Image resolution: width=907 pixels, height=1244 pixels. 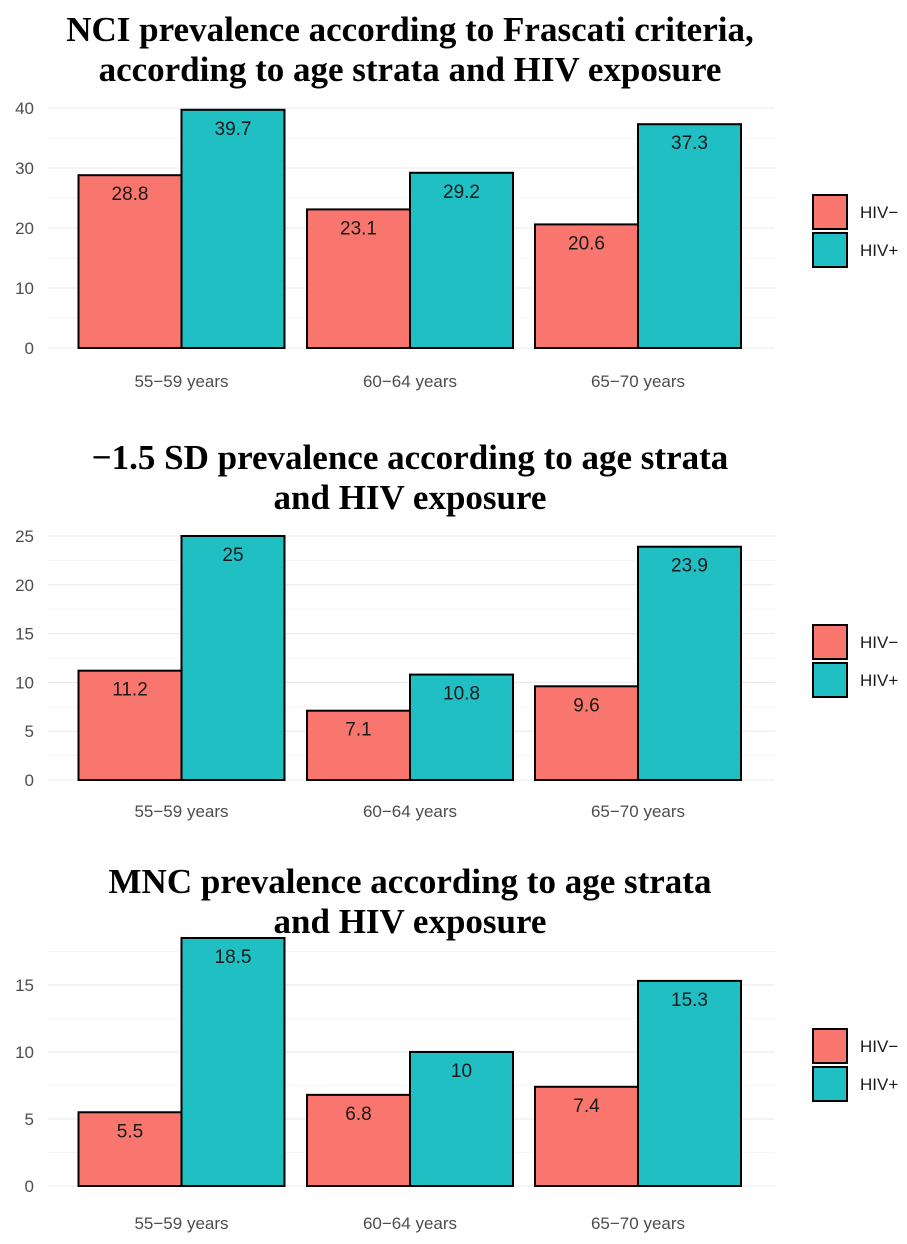 What do you see at coordinates (410, 69) in the screenshot?
I see `chart-title-line: according to age strata and HIV exposure` at bounding box center [410, 69].